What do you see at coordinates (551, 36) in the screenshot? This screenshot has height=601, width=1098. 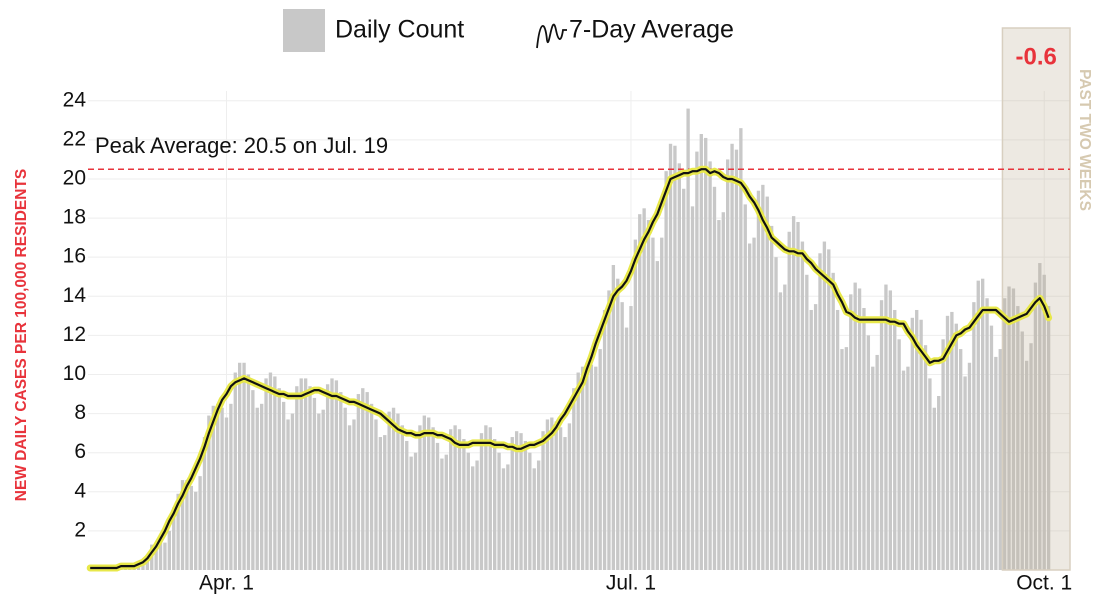 I see `legend-swatch-average` at bounding box center [551, 36].